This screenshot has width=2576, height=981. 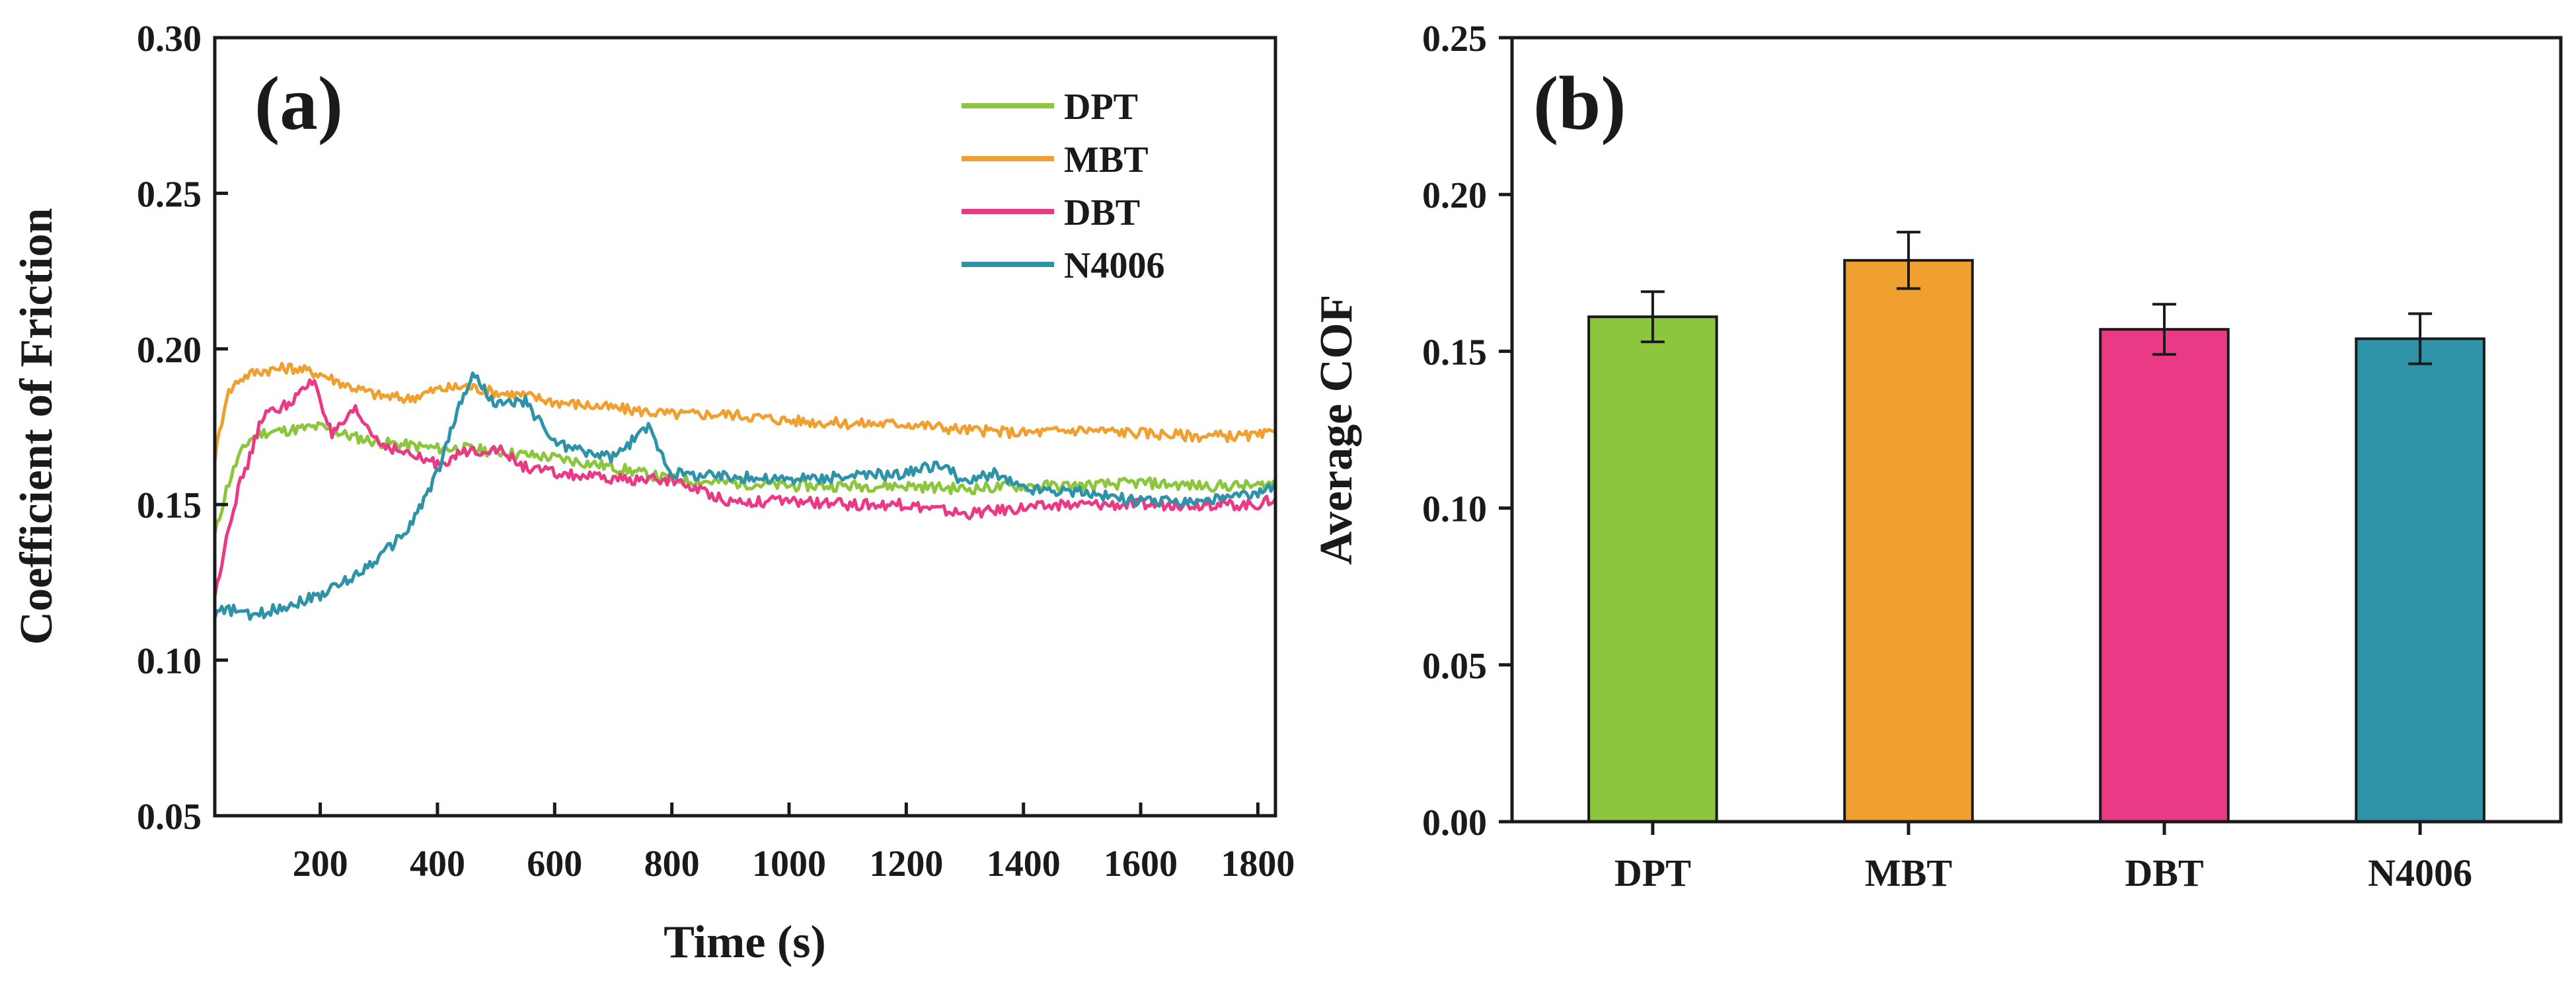 What do you see at coordinates (672, 864) in the screenshot?
I see `x-tick-label: 800` at bounding box center [672, 864].